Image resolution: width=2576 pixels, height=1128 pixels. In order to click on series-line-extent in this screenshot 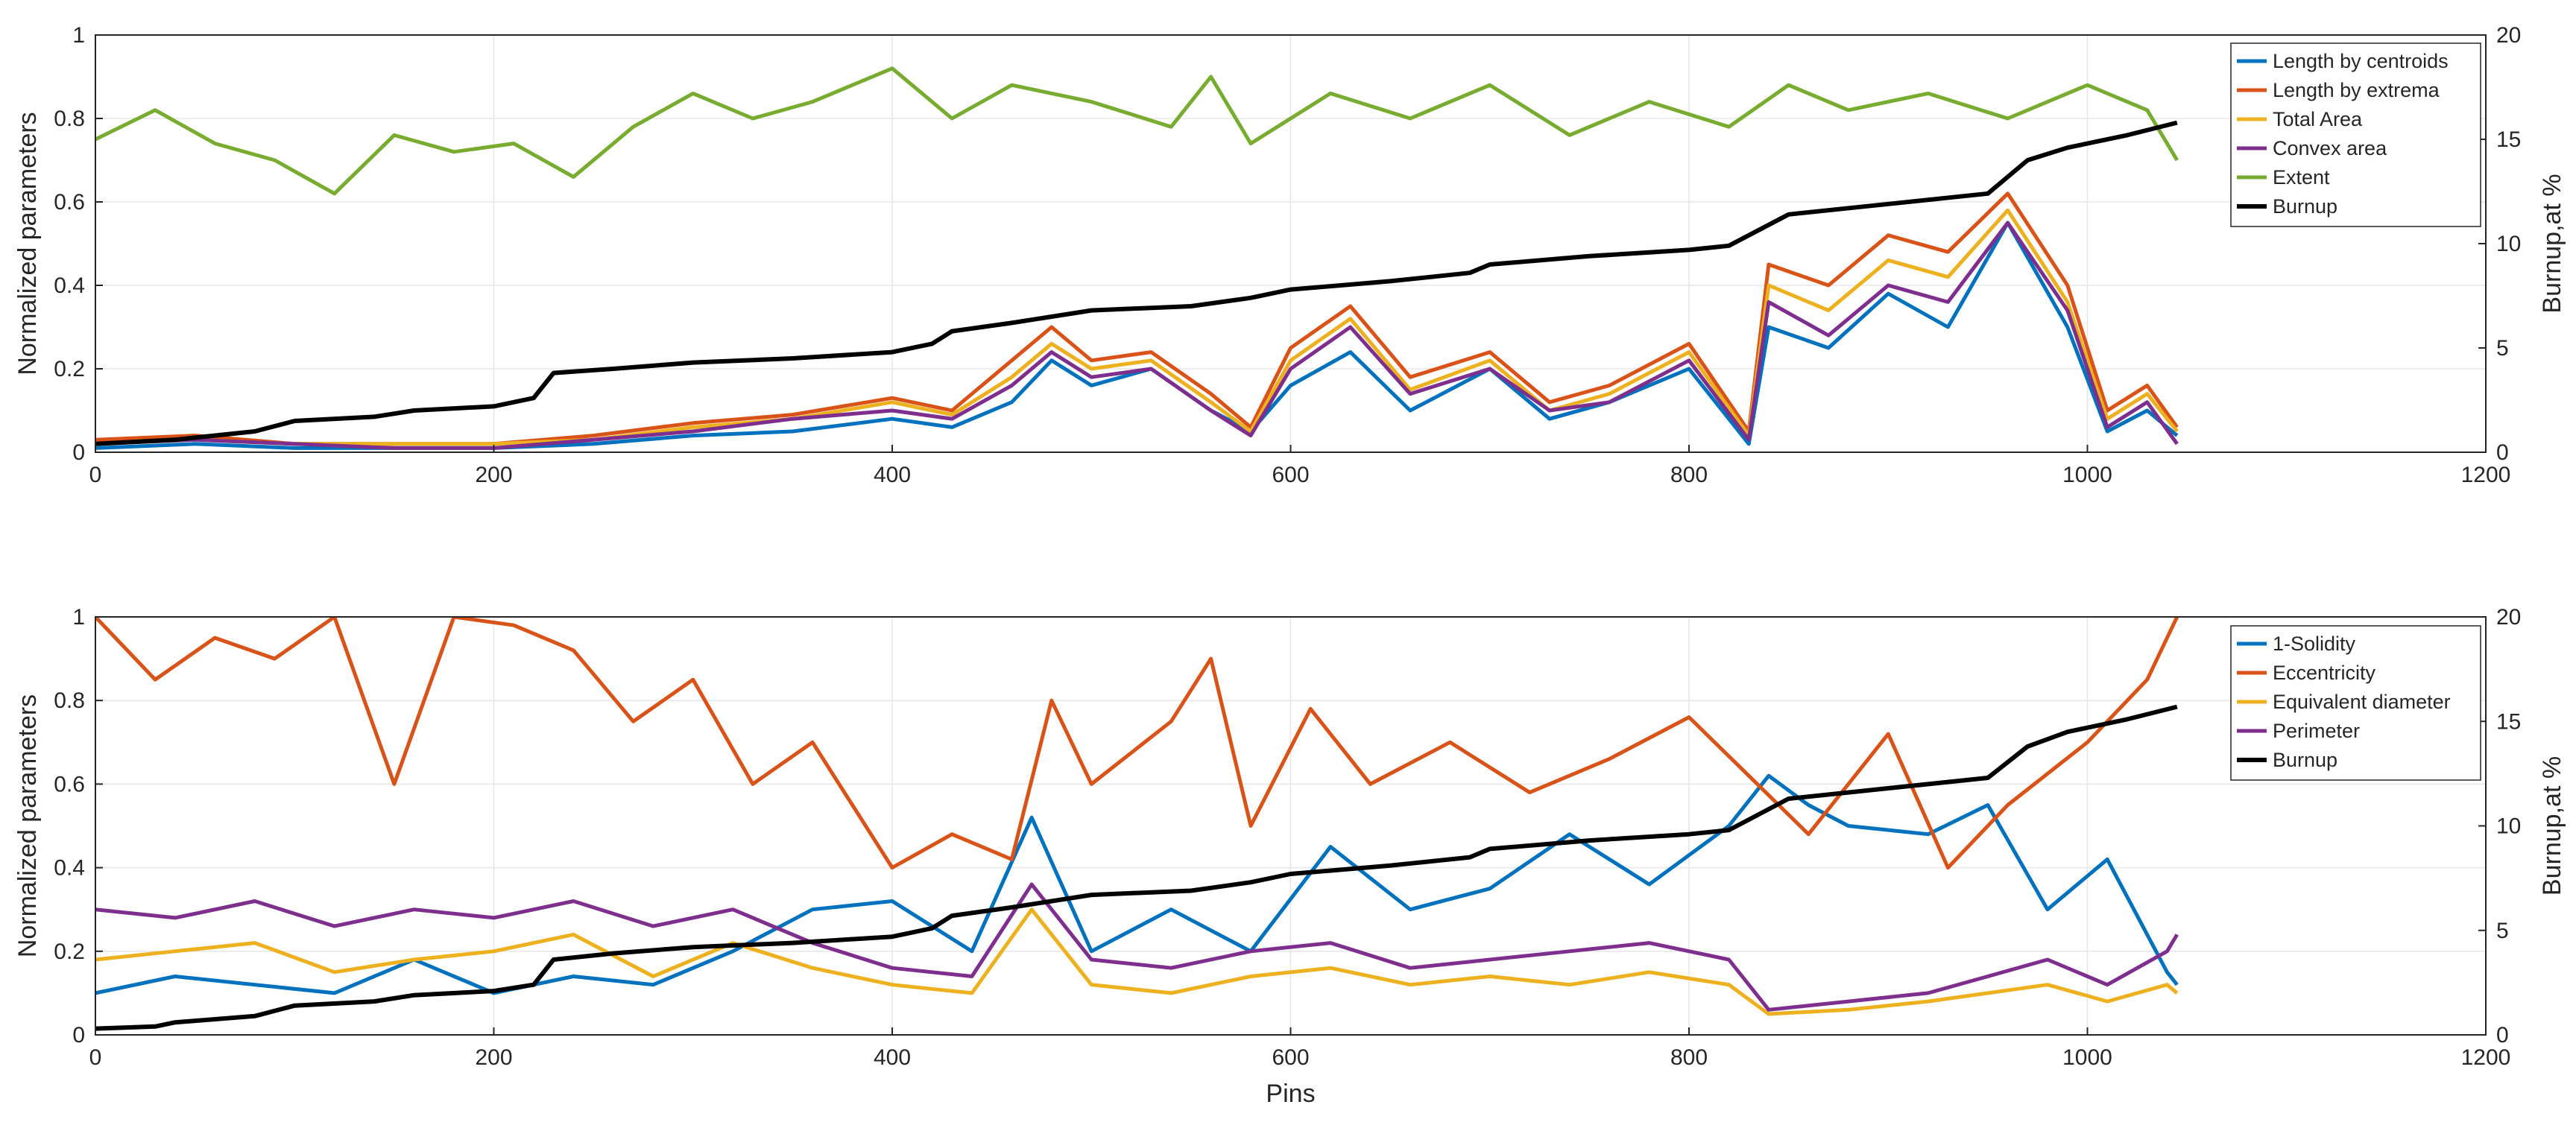, I will do `click(1137, 131)`.